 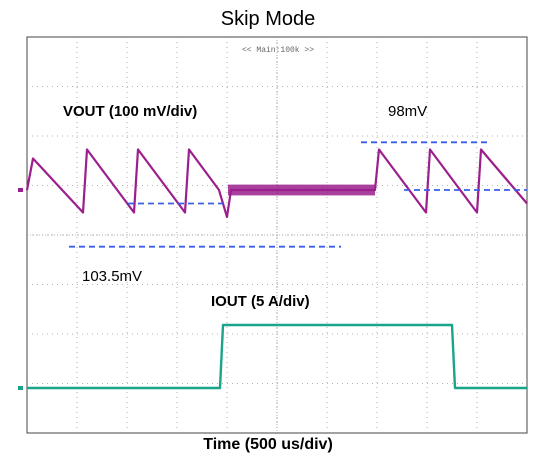 What do you see at coordinates (301, 190) in the screenshot?
I see `vout-noise-band` at bounding box center [301, 190].